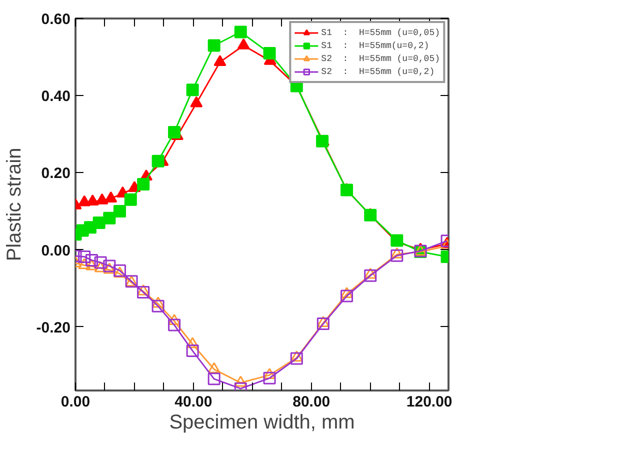 The image size is (626, 455). I want to click on x-tick-label: 80.00, so click(311, 402).